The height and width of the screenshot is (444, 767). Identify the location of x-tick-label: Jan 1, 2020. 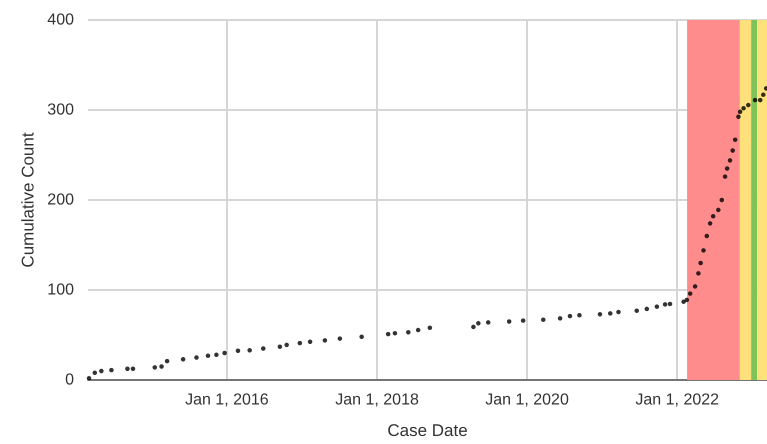
(527, 400).